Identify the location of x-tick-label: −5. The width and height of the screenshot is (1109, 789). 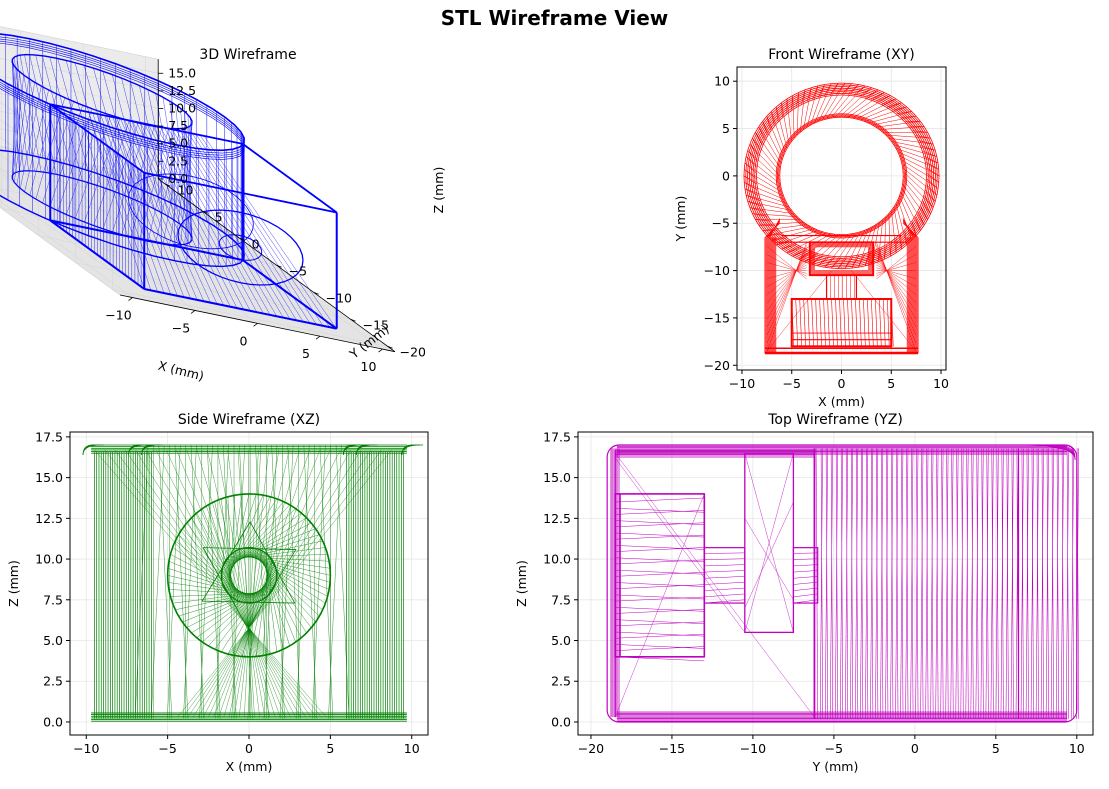
(834, 748).